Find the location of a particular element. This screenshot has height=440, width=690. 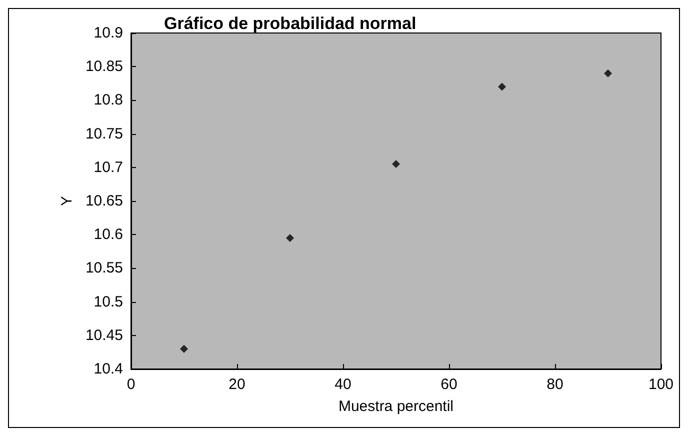

y-tick-label: 10.55 is located at coordinates (104, 268).